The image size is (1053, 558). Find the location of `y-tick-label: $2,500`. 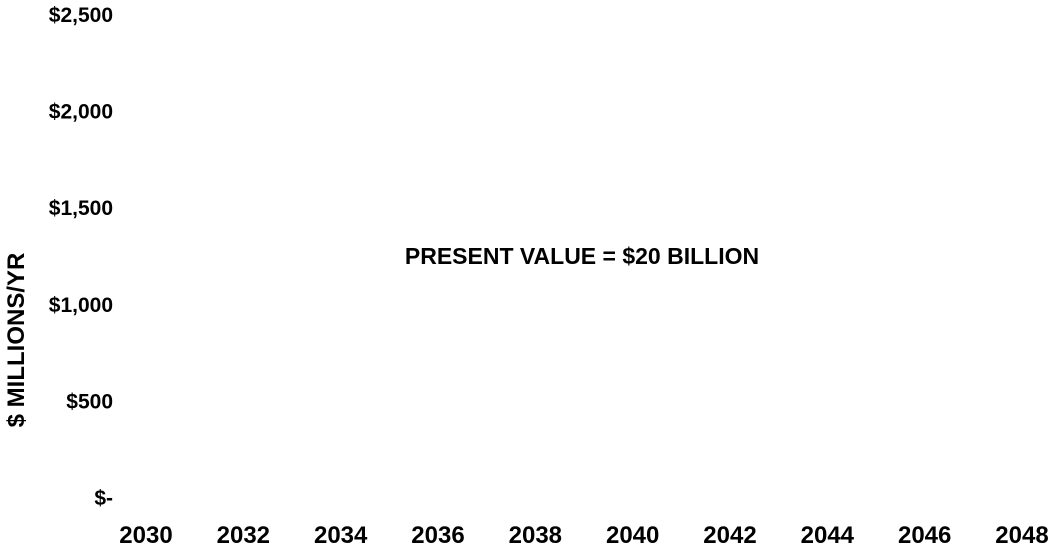

y-tick-label: $2,500 is located at coordinates (81, 15).